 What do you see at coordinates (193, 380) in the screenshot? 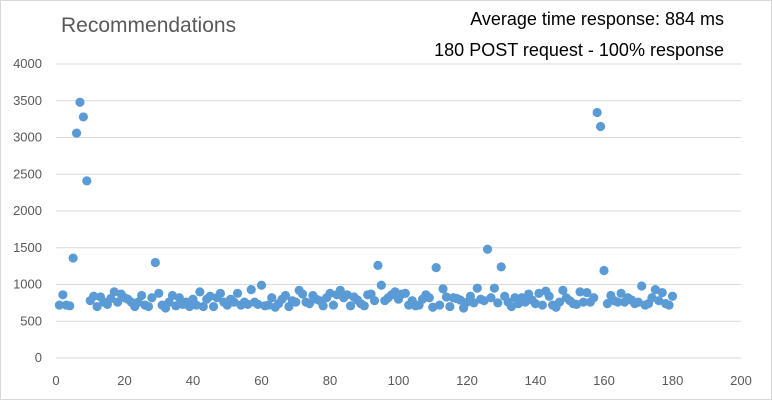
I see `x-tick-label: 40` at bounding box center [193, 380].